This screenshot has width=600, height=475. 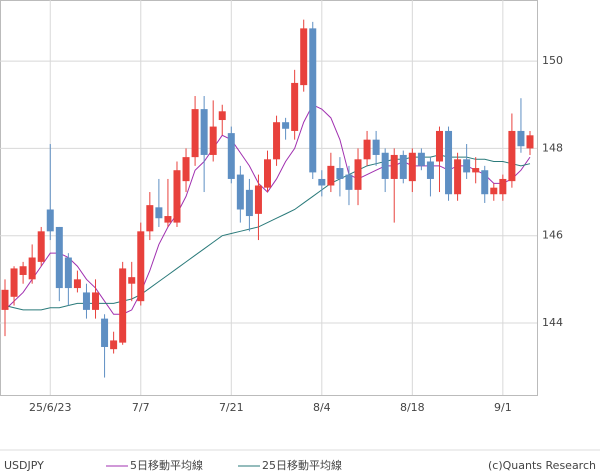 I want to click on legend-label: 5日移動平均線, so click(x=166, y=465).